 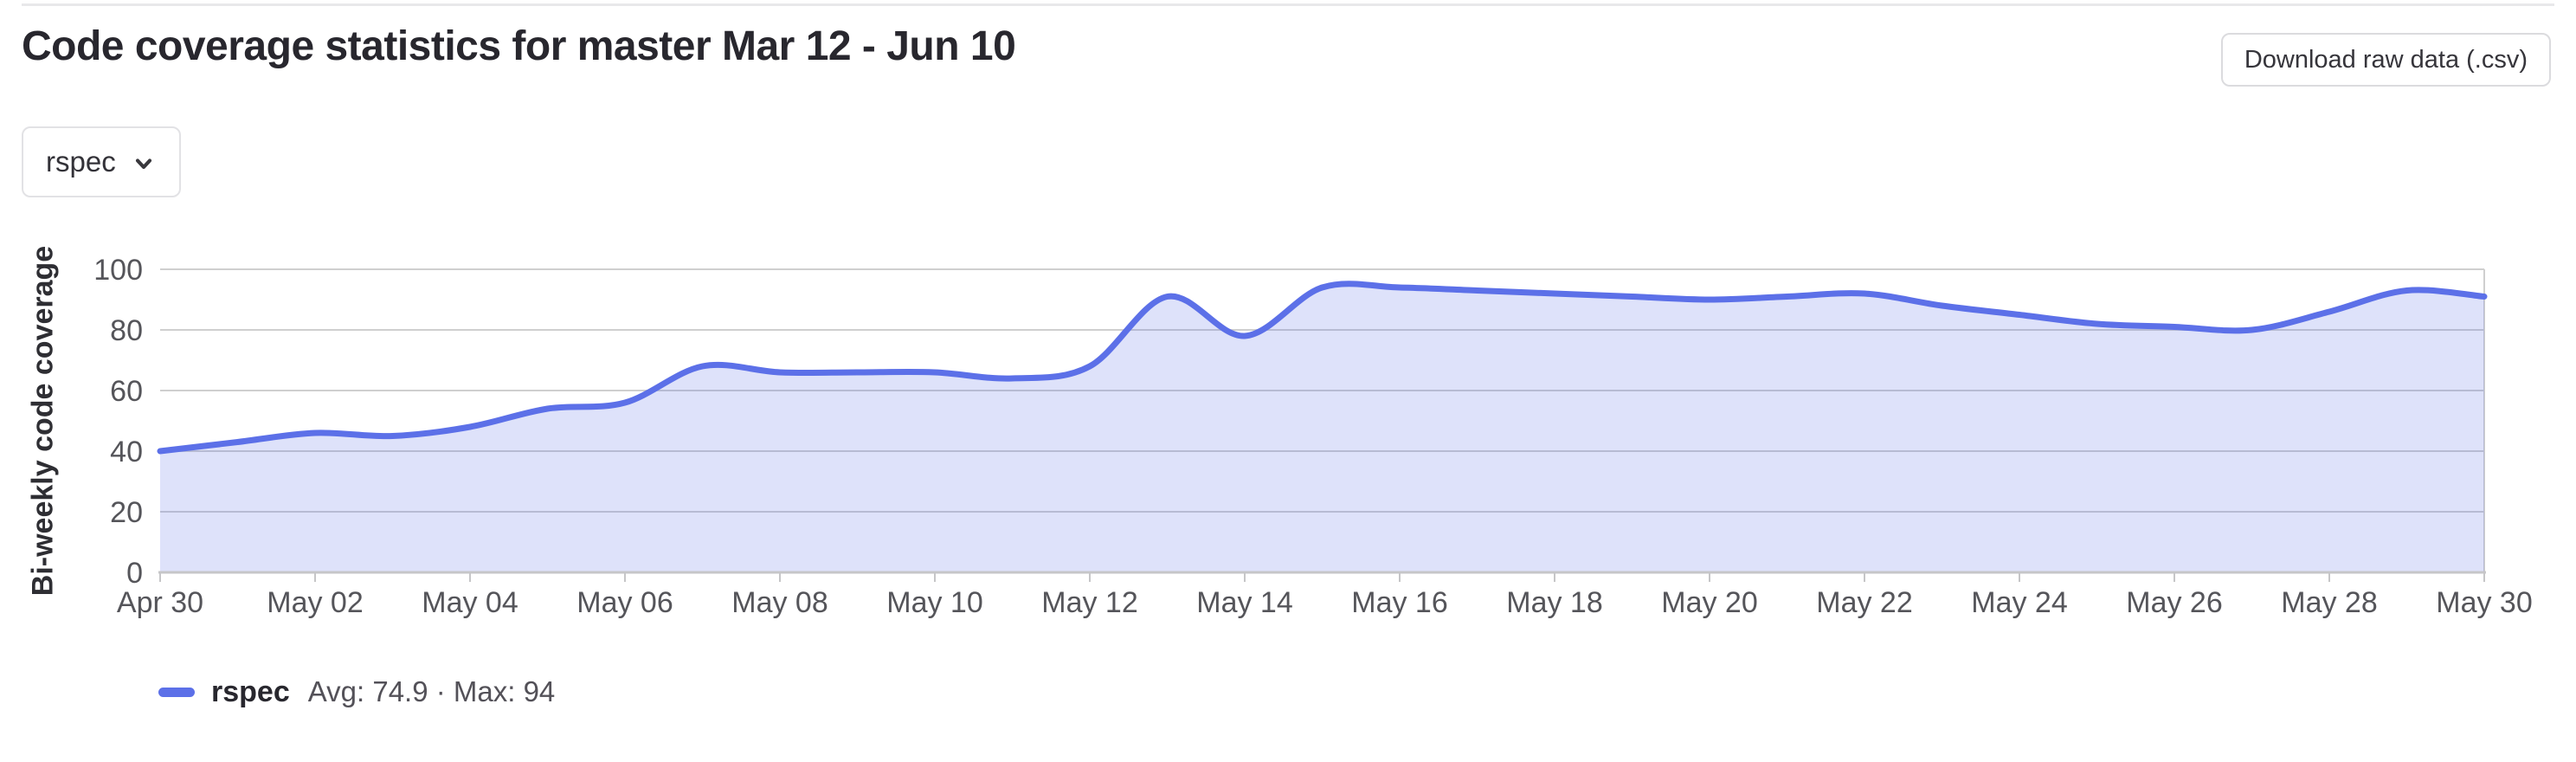 What do you see at coordinates (126, 513) in the screenshot?
I see `y-axis-tick-label: 20` at bounding box center [126, 513].